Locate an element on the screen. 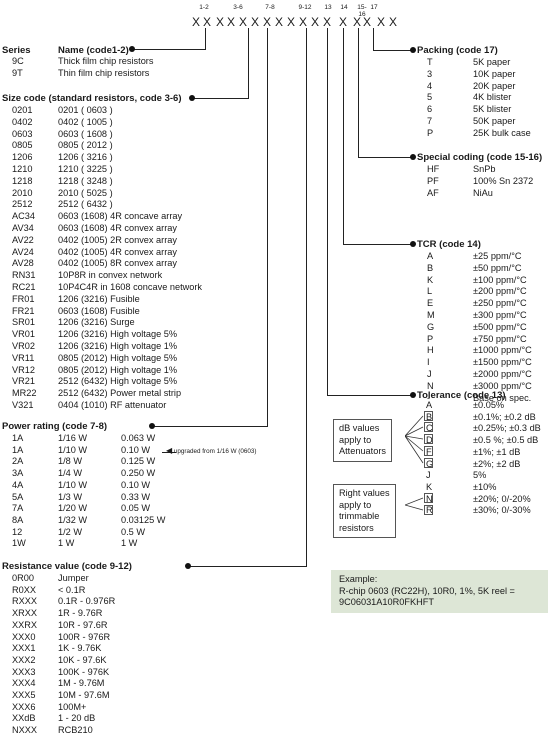 Image resolution: width=552 pixels, height=744 pixels. size-desc: 10P4C4R in 1608 concave network is located at coordinates (130, 287).